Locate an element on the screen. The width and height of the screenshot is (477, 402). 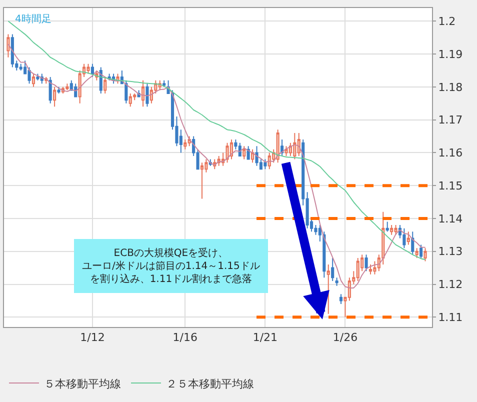
y-tick-label: 1.2 is located at coordinates (447, 21).